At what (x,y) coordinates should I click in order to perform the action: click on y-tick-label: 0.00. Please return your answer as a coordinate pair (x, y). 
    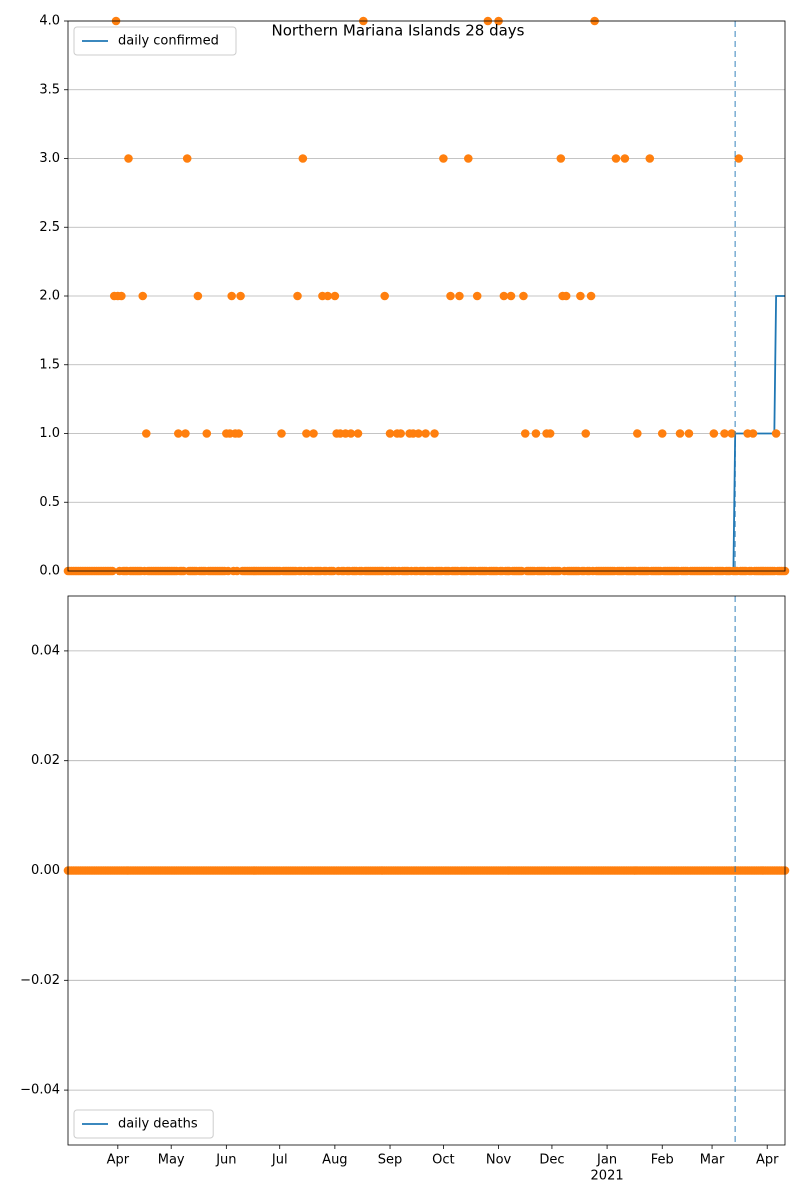
    Looking at the image, I should click on (45, 870).